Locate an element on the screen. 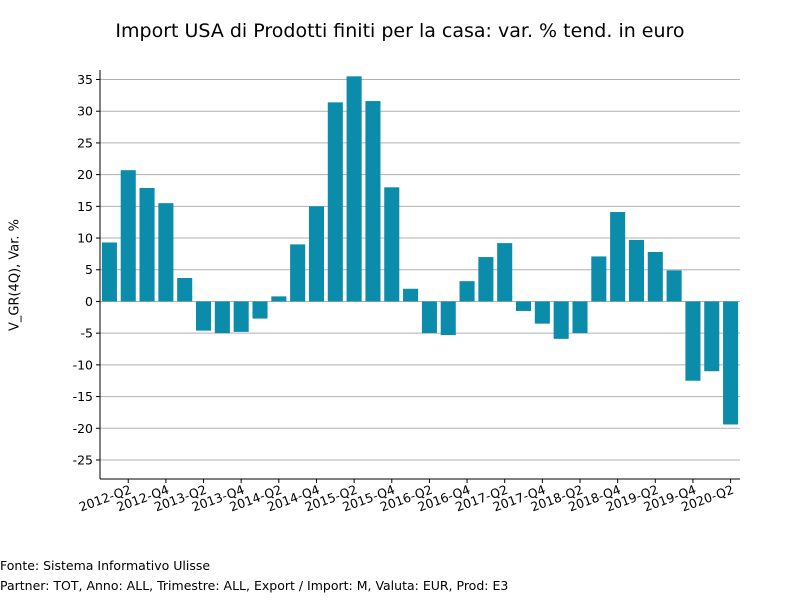 Image resolution: width=800 pixels, height=600 pixels. bar-2018-Q4: 2018-Q4: 14.1 is located at coordinates (618, 257).